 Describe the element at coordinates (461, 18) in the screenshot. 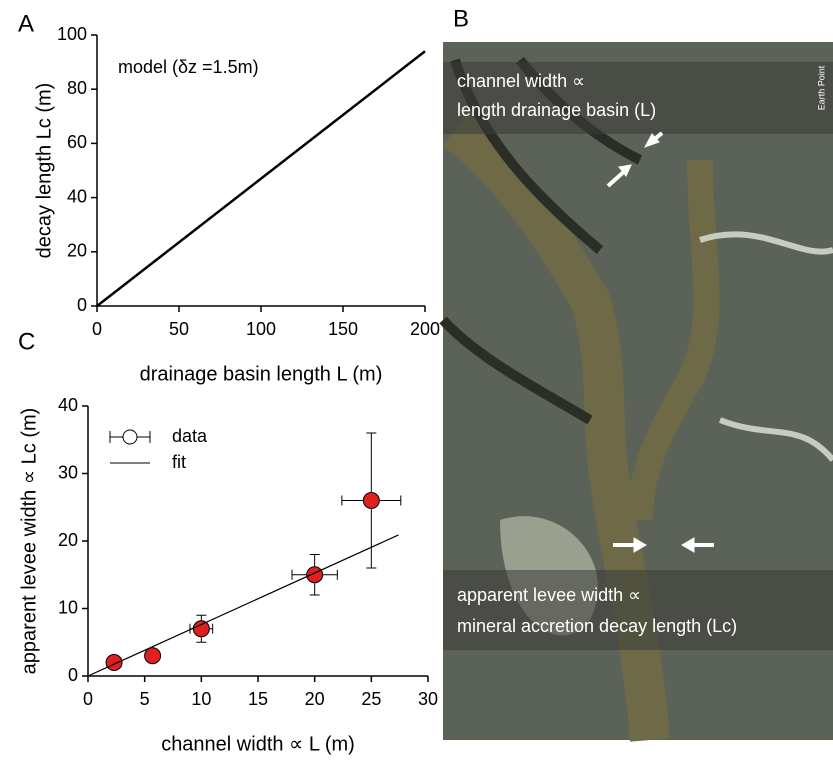

I see `panel-label: B` at that location.